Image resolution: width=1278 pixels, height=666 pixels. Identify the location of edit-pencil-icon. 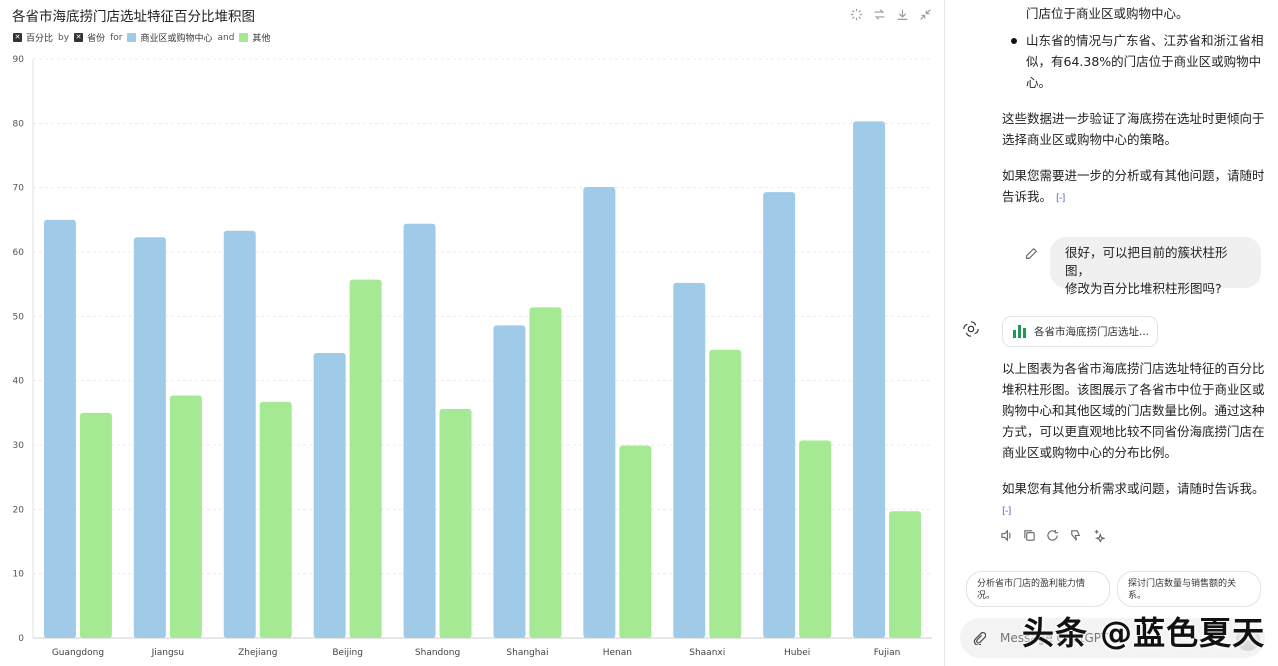
(1031, 253).